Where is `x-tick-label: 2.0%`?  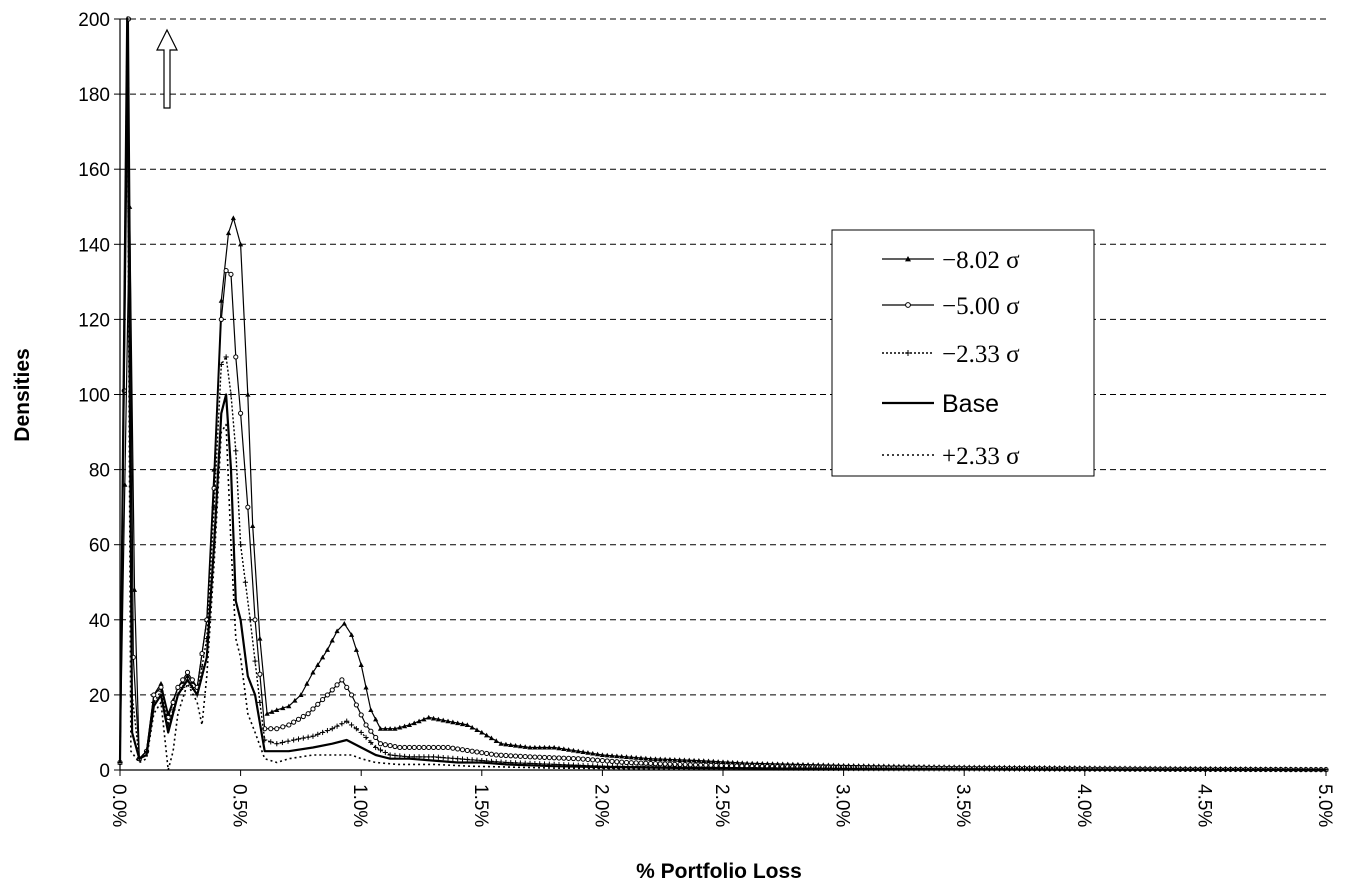 x-tick-label: 2.0% is located at coordinates (600, 805).